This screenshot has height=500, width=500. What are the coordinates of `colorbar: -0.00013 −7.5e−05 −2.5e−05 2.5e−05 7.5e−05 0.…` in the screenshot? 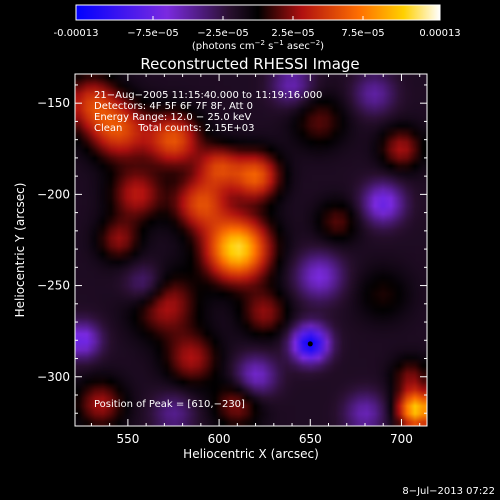 It's located at (257, 28).